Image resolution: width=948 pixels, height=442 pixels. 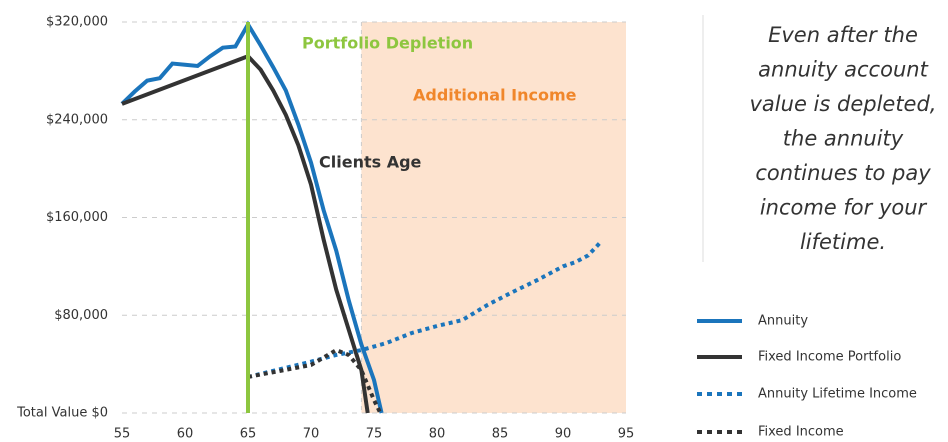 What do you see at coordinates (801, 432) in the screenshot?
I see `legend-label: Fixed Income` at bounding box center [801, 432].